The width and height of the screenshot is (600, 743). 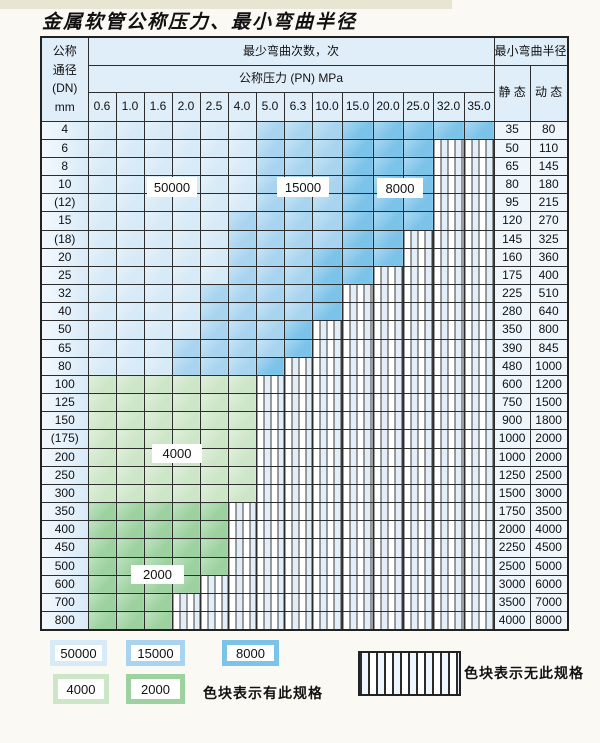 What do you see at coordinates (64, 439) in the screenshot?
I see `dn-cell: (175)` at bounding box center [64, 439].